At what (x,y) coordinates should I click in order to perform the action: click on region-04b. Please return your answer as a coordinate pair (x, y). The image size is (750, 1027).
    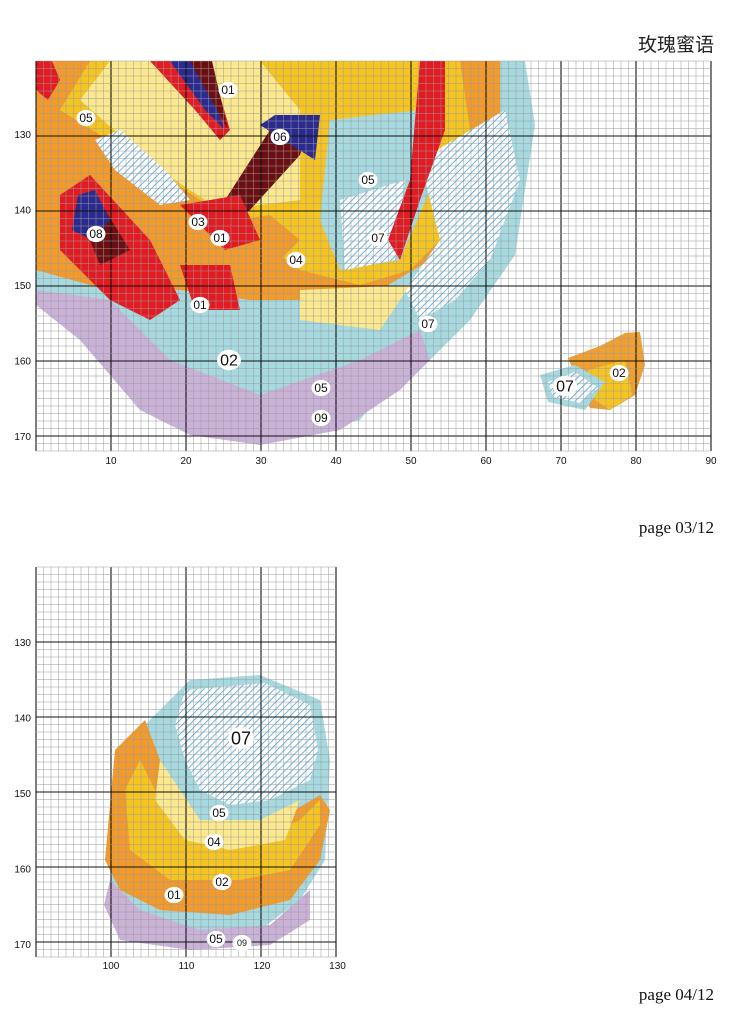
    Looking at the image, I should click on (355, 307).